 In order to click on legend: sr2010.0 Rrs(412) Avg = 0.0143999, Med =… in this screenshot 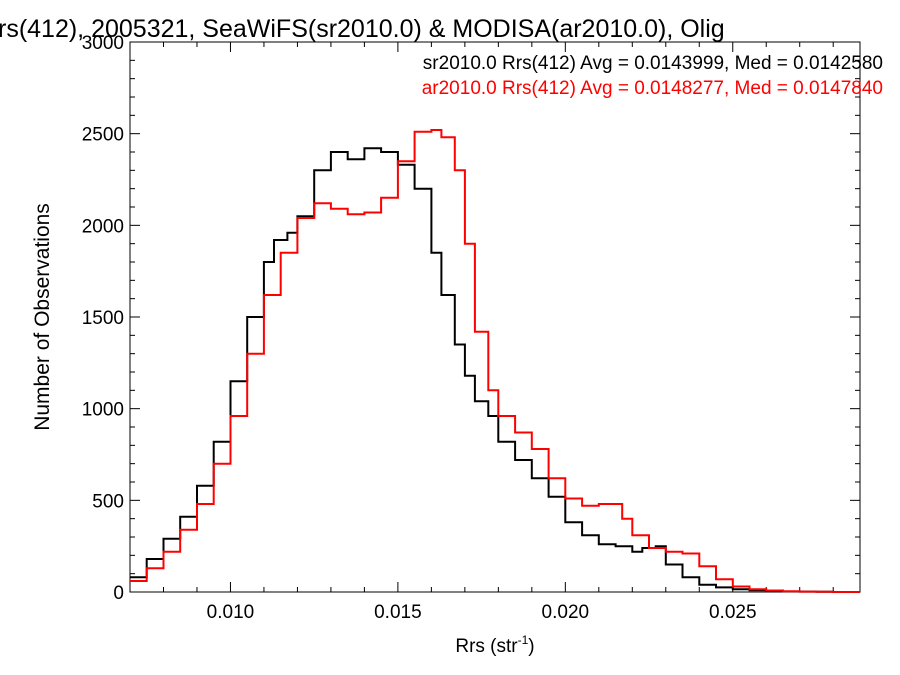, I will do `click(652, 76)`.